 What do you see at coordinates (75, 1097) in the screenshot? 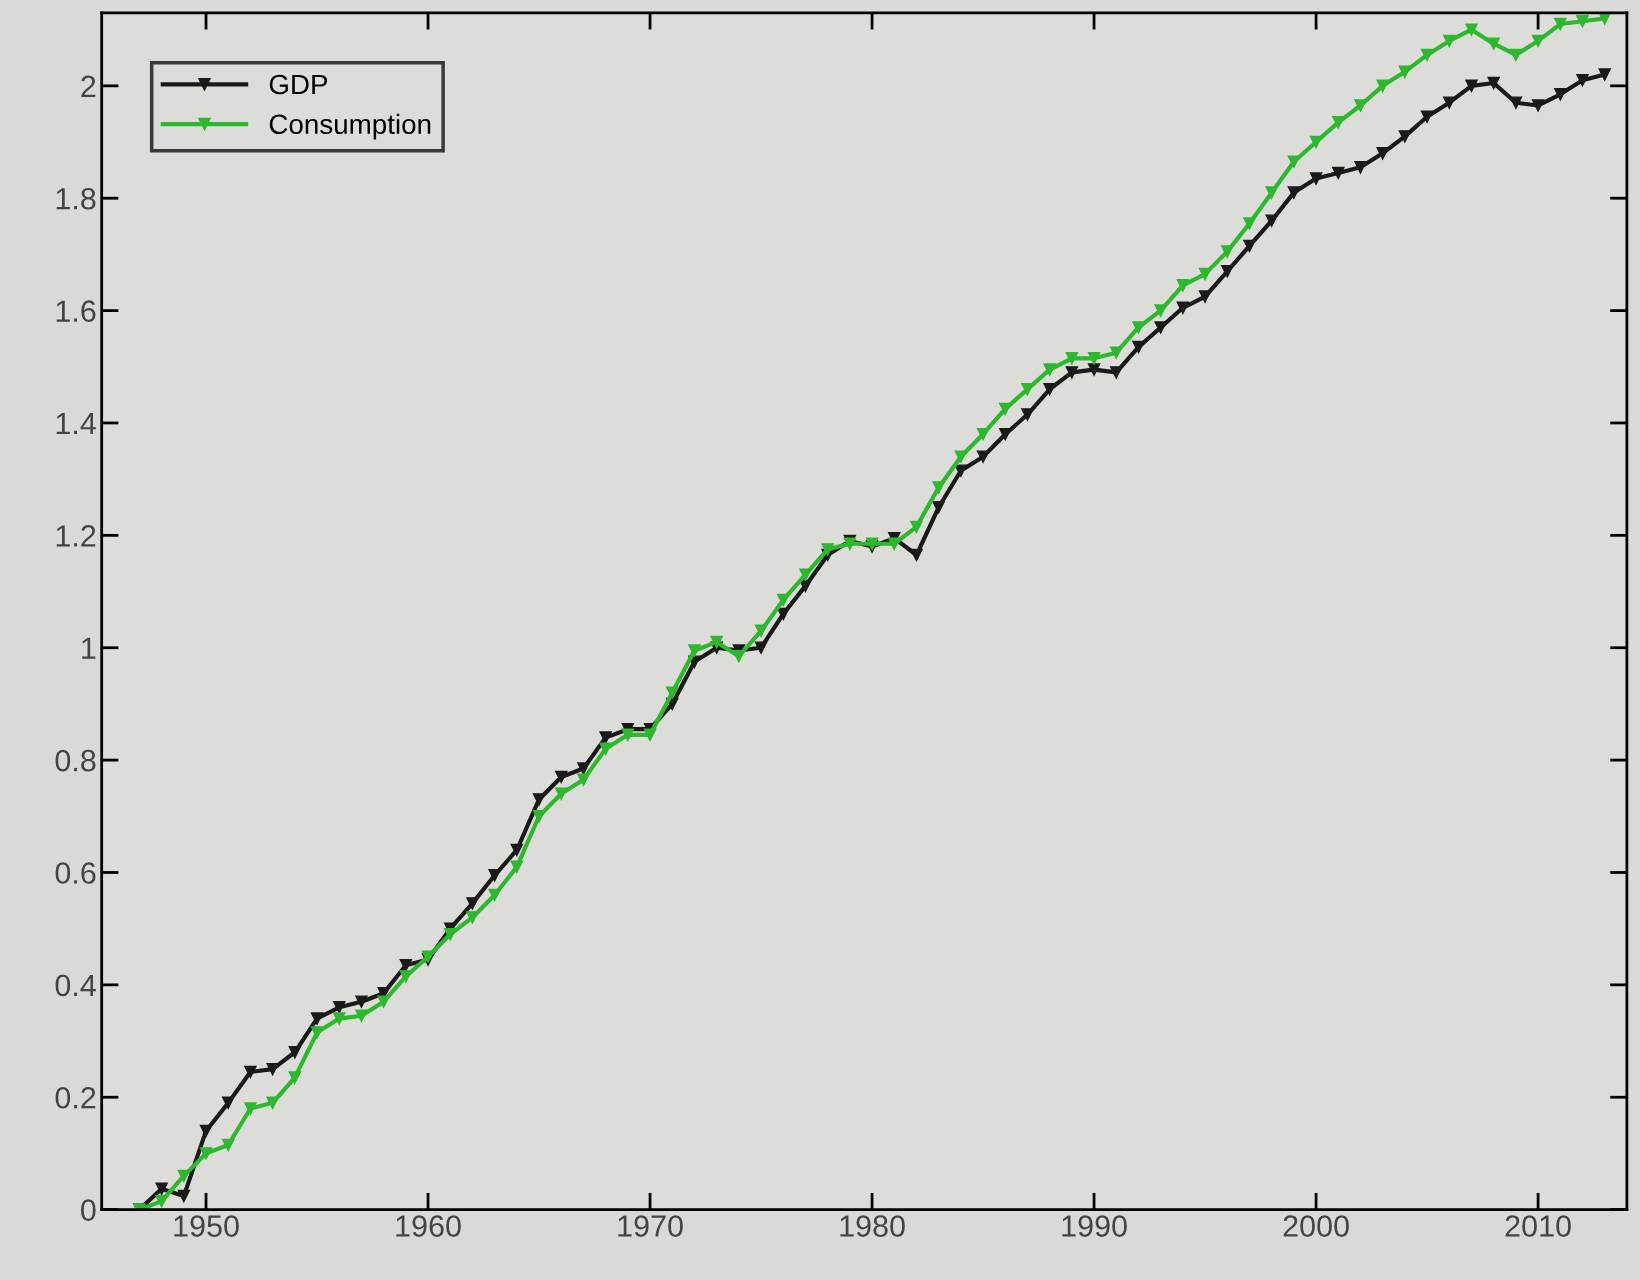
I see `y-tick-label: 0.2` at bounding box center [75, 1097].